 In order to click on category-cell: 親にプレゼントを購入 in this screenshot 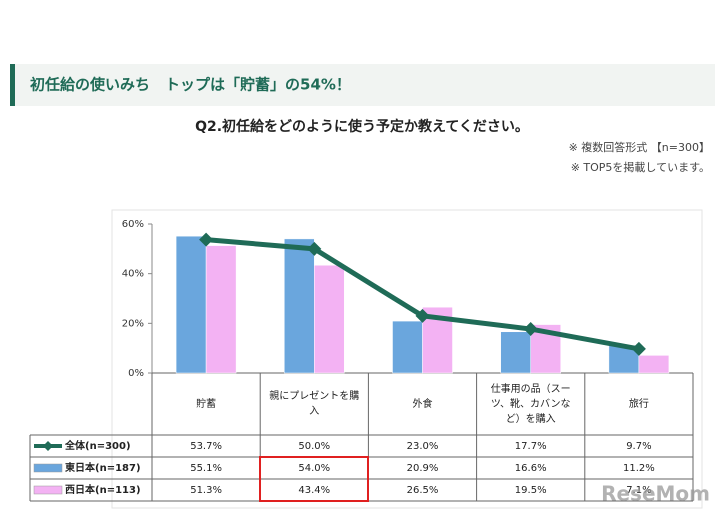, I will do `click(314, 404)`.